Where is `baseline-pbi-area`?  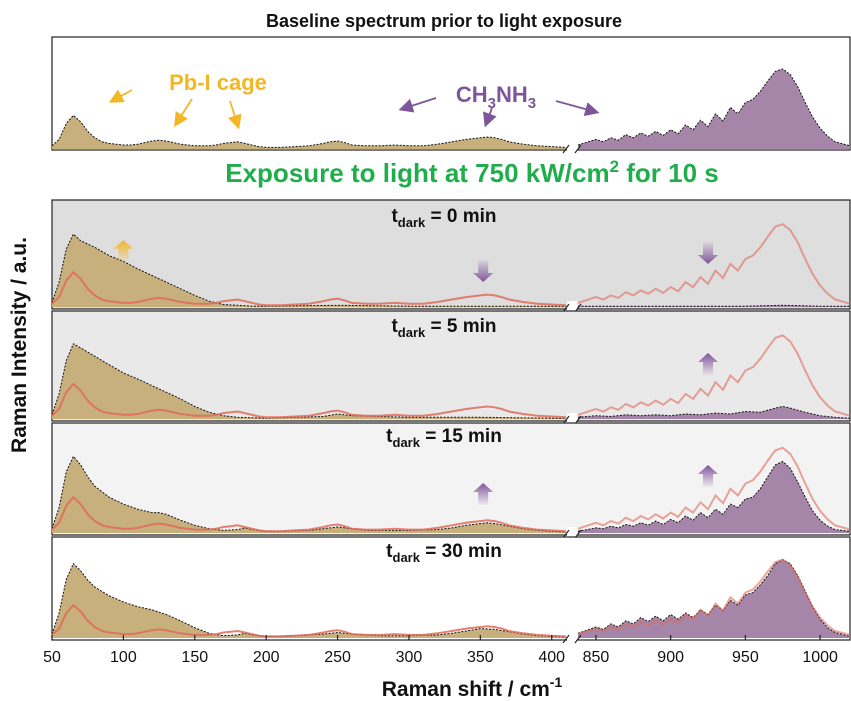
baseline-pbi-area is located at coordinates (309, 132).